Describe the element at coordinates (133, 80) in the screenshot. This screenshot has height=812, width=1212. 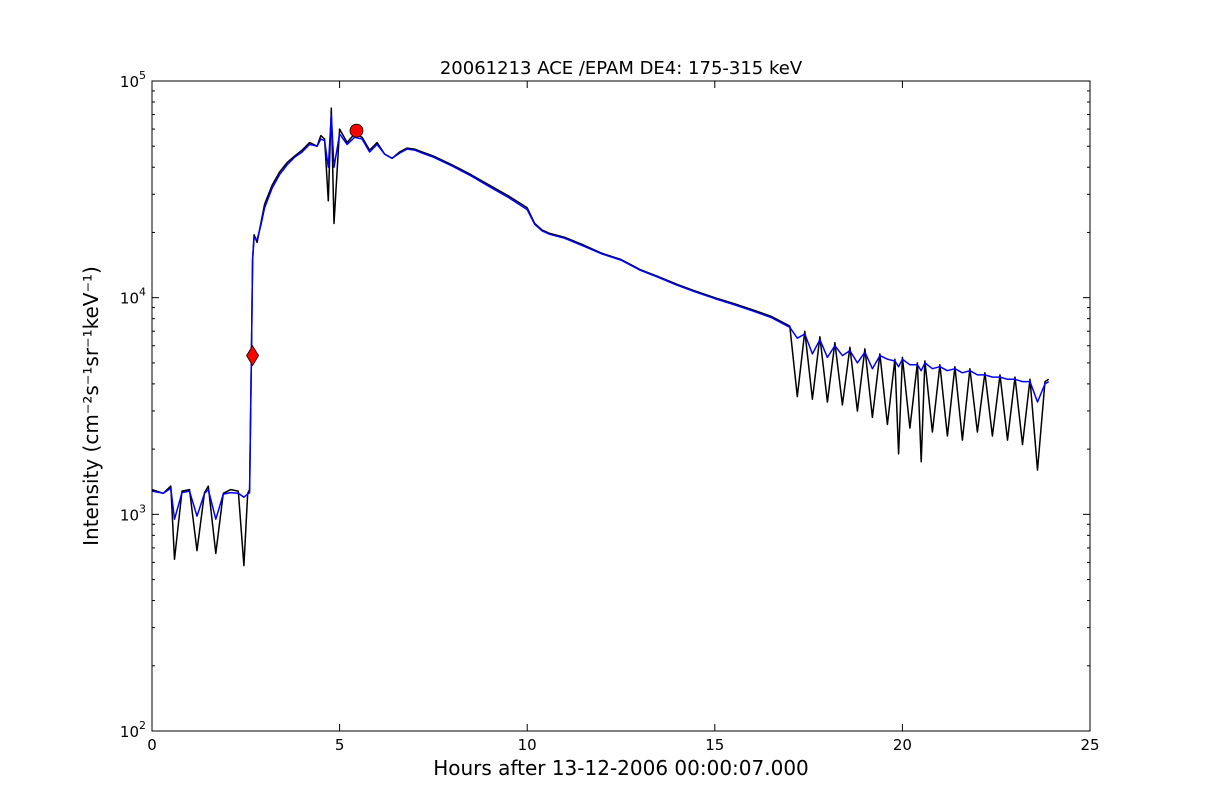
I see `y-tick-label: 10⁵` at that location.